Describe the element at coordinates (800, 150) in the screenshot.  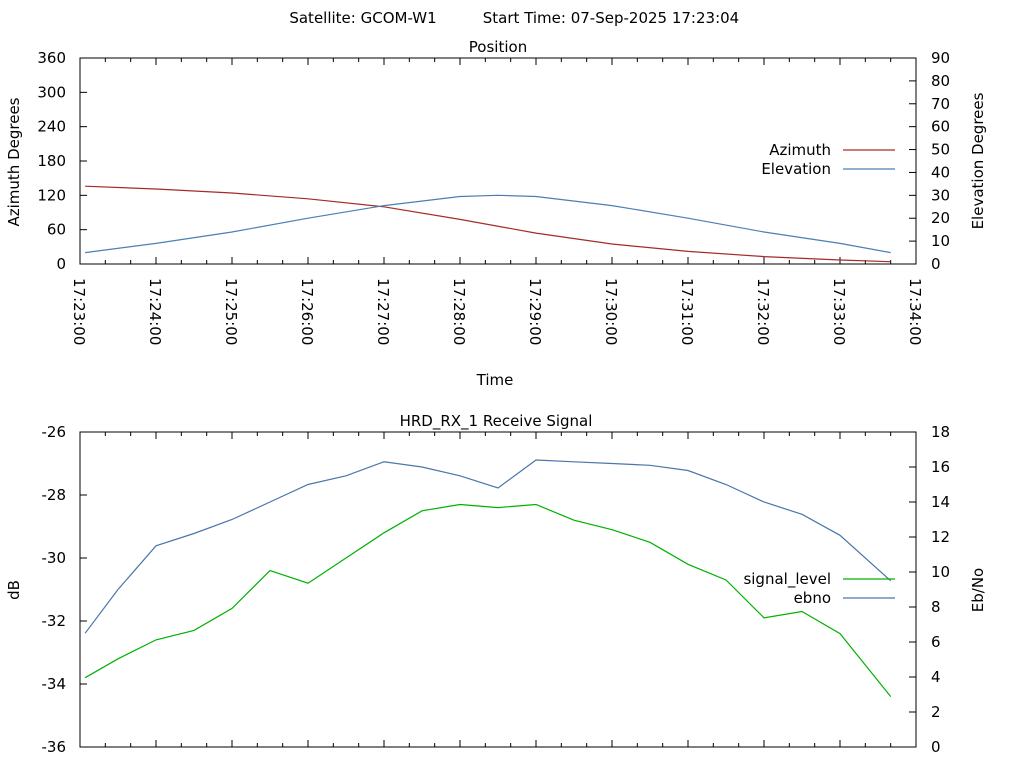
I see `legend-label: Azimuth` at that location.